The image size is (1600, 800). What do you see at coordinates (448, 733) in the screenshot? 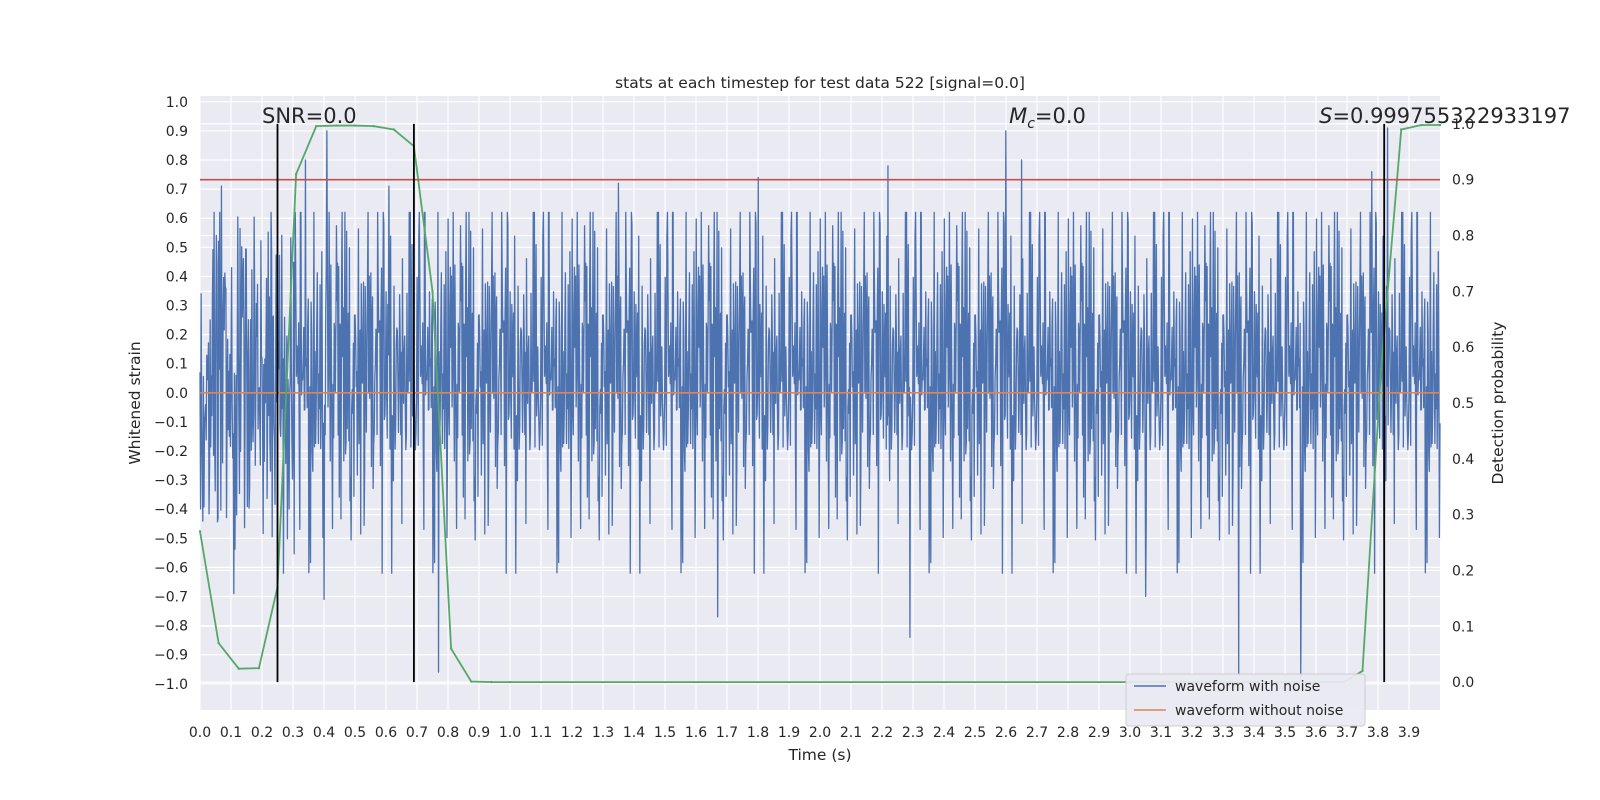
I see `x-tick-label: 0.8` at bounding box center [448, 733].